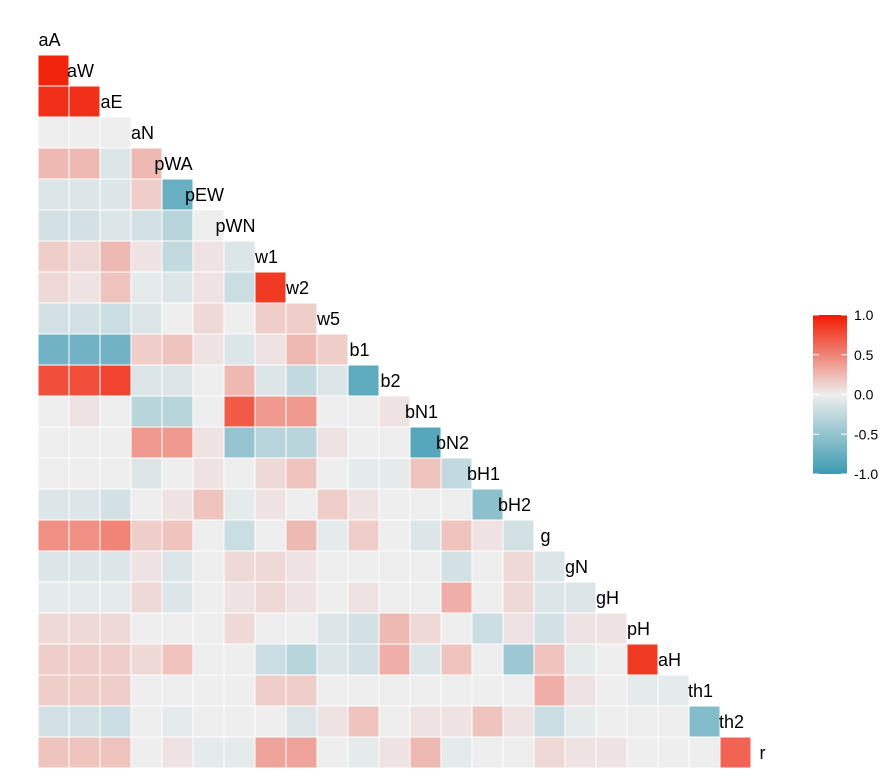  I want to click on legend-tick-label: 0.5, so click(864, 355).